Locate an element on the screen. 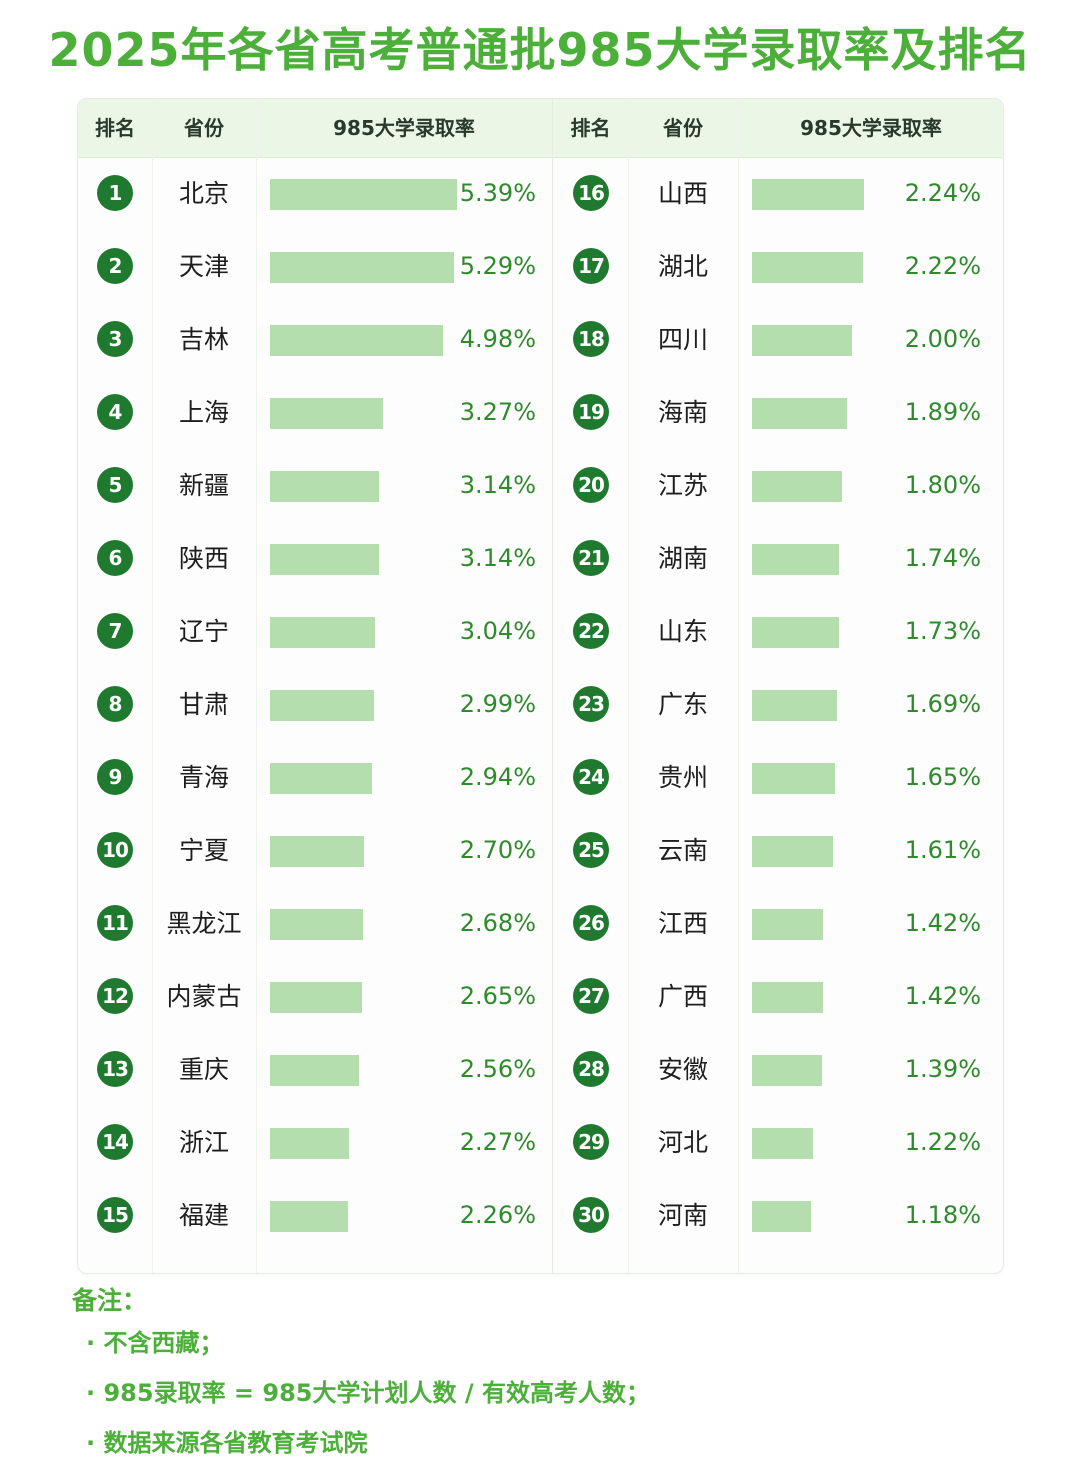 This screenshot has width=1080, height=1474. rate-value: 2.65% is located at coordinates (497, 996).